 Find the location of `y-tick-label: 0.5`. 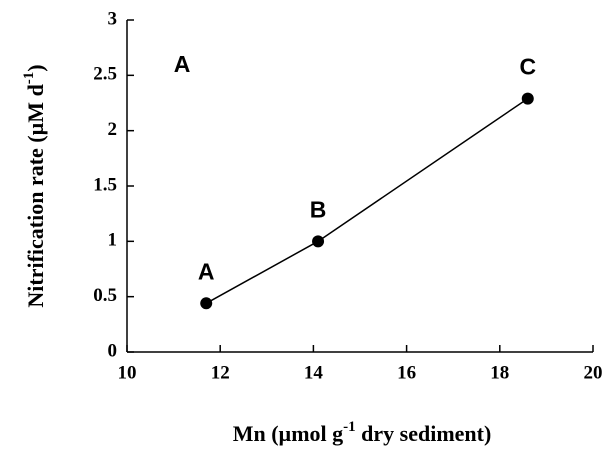

y-tick-label: 0.5 is located at coordinates (105, 295).